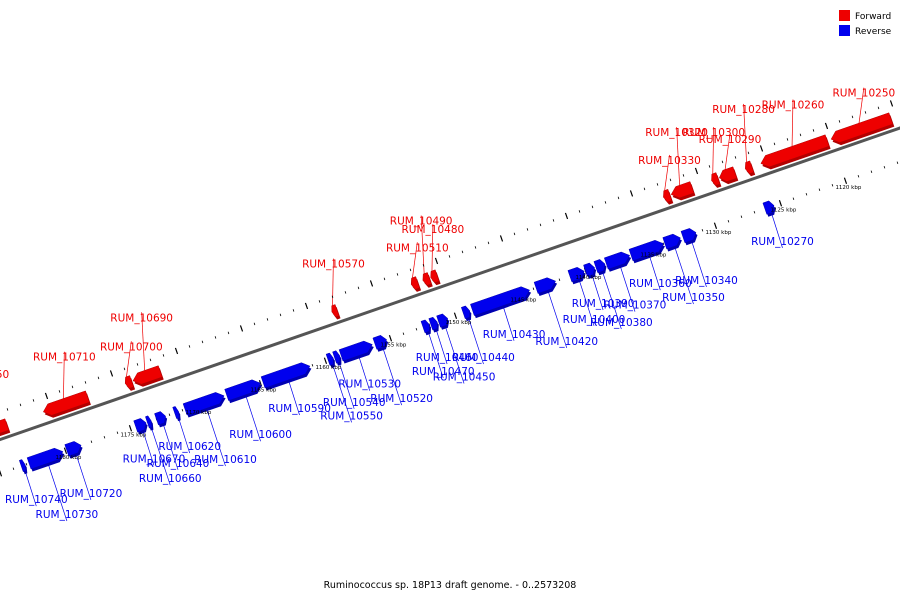 This screenshot has height=600, width=900. What do you see at coordinates (864, 94) in the screenshot?
I see `gene-label: RUM_10250` at bounding box center [864, 94].